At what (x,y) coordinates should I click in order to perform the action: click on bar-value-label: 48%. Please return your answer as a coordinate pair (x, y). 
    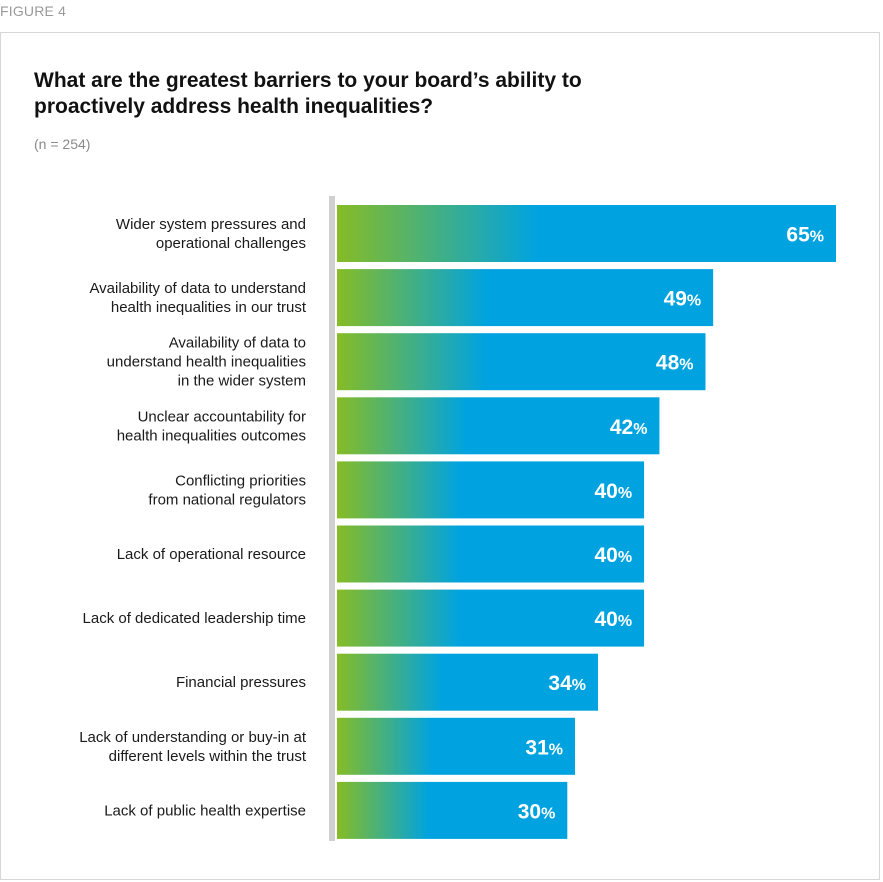
    Looking at the image, I should click on (675, 363).